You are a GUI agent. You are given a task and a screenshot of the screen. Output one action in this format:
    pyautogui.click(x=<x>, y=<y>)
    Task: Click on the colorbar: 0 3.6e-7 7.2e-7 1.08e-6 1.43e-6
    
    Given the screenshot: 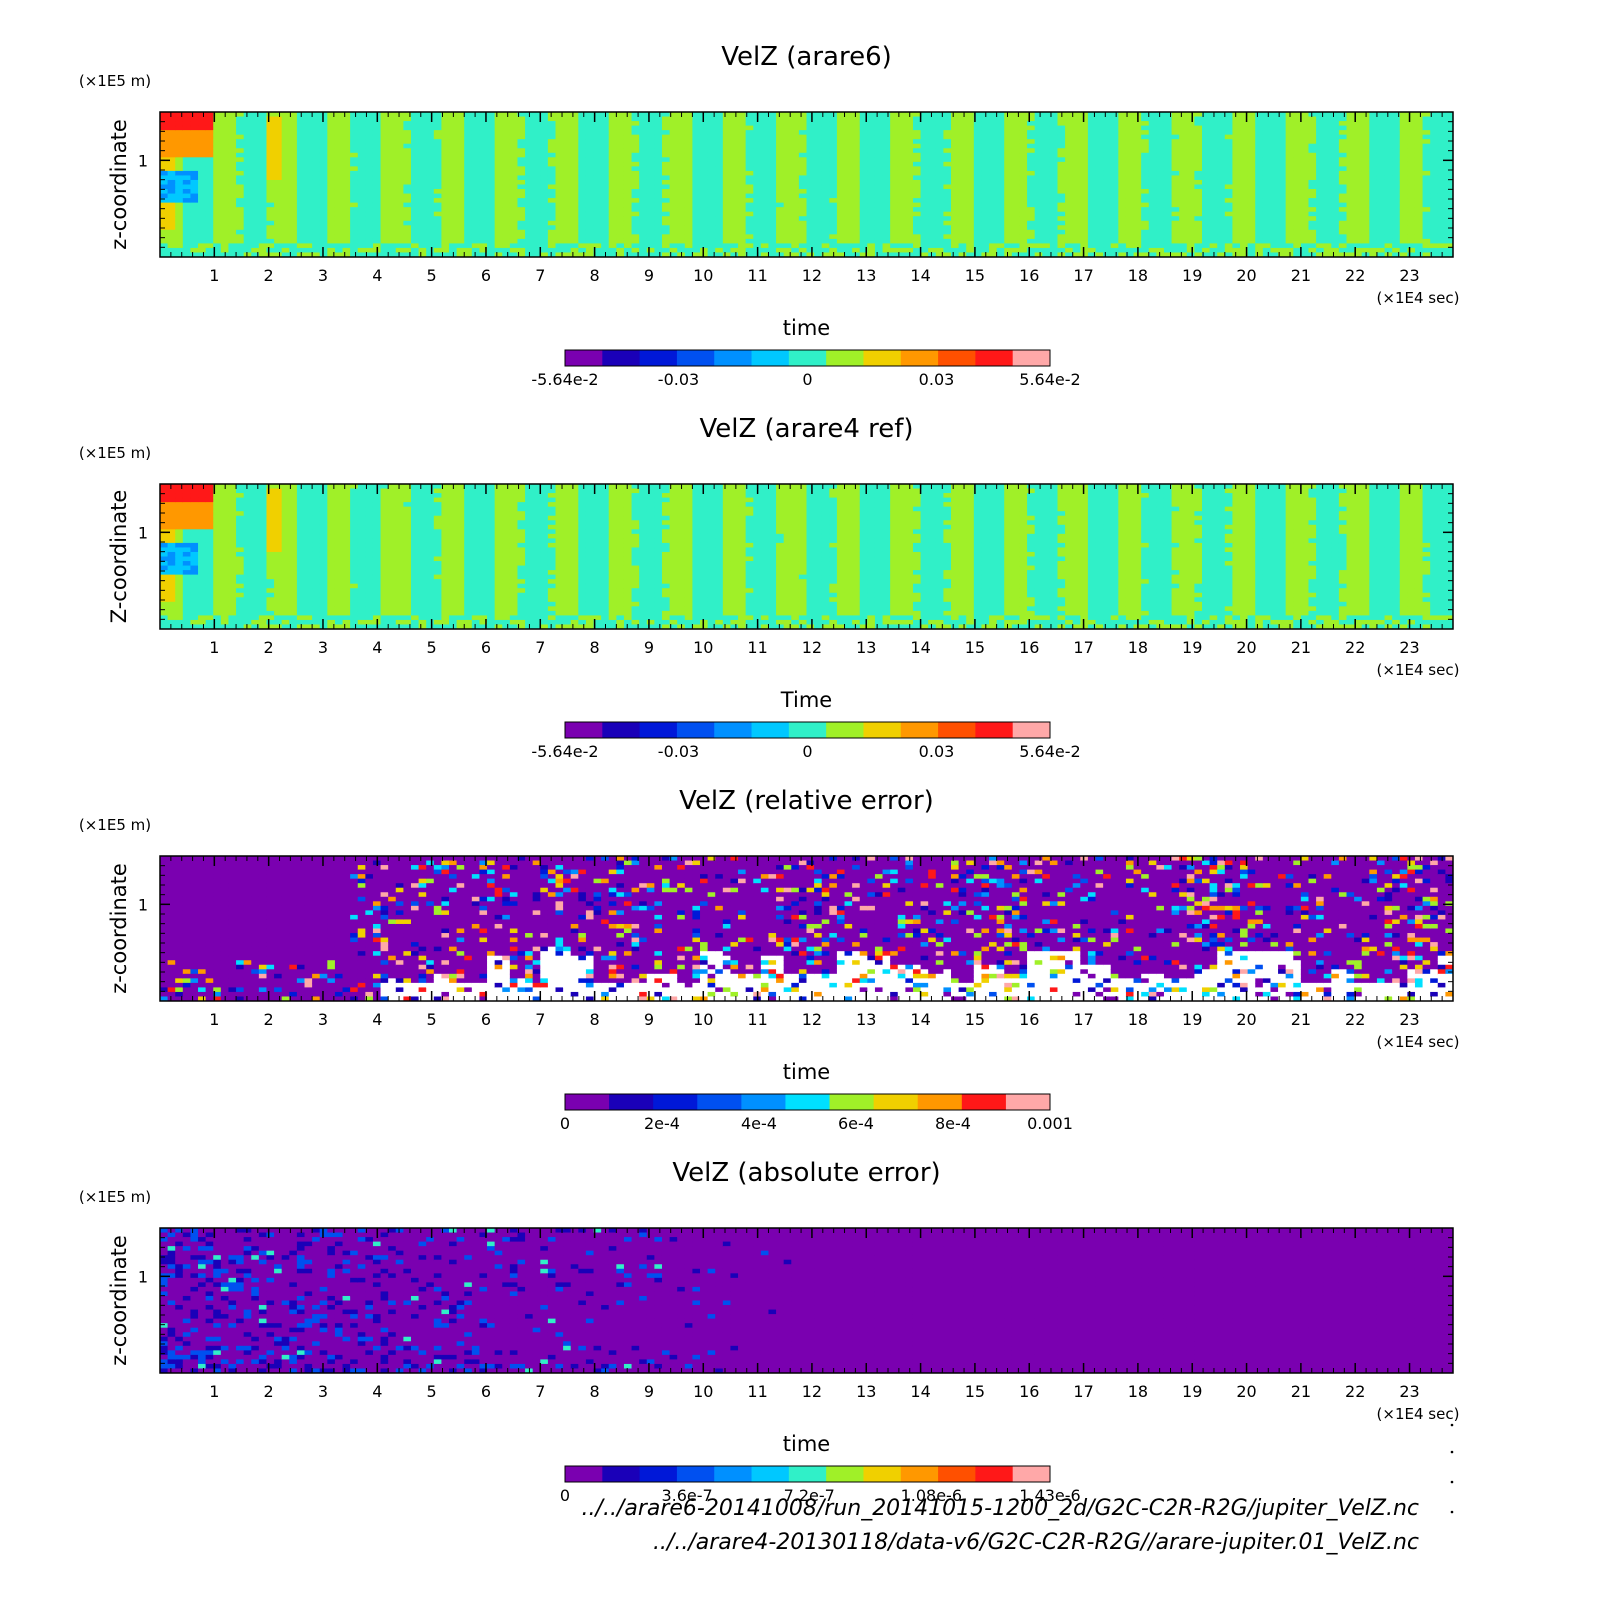 What is the action you would take?
    pyautogui.click(x=820, y=1485)
    